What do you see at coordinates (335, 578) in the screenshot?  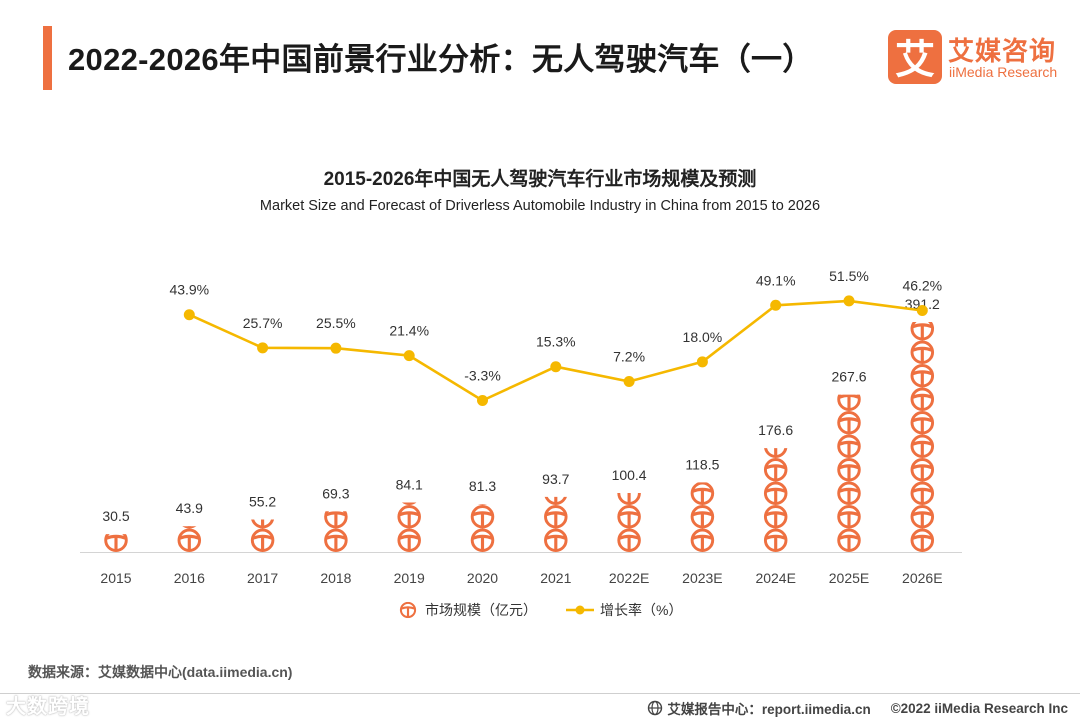 I see `x-tick-label: 2018` at bounding box center [335, 578].